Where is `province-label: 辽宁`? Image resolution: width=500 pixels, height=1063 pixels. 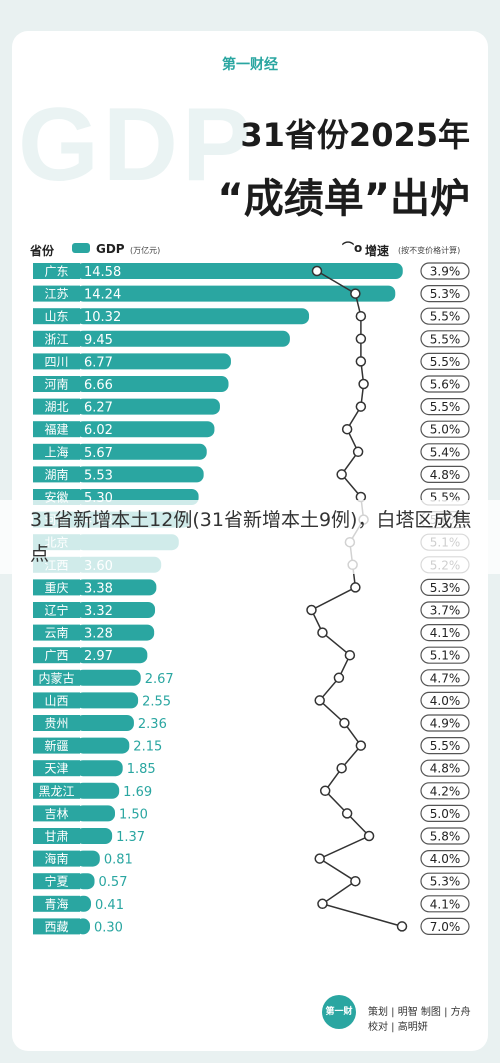 province-label: 辽宁 is located at coordinates (56, 610).